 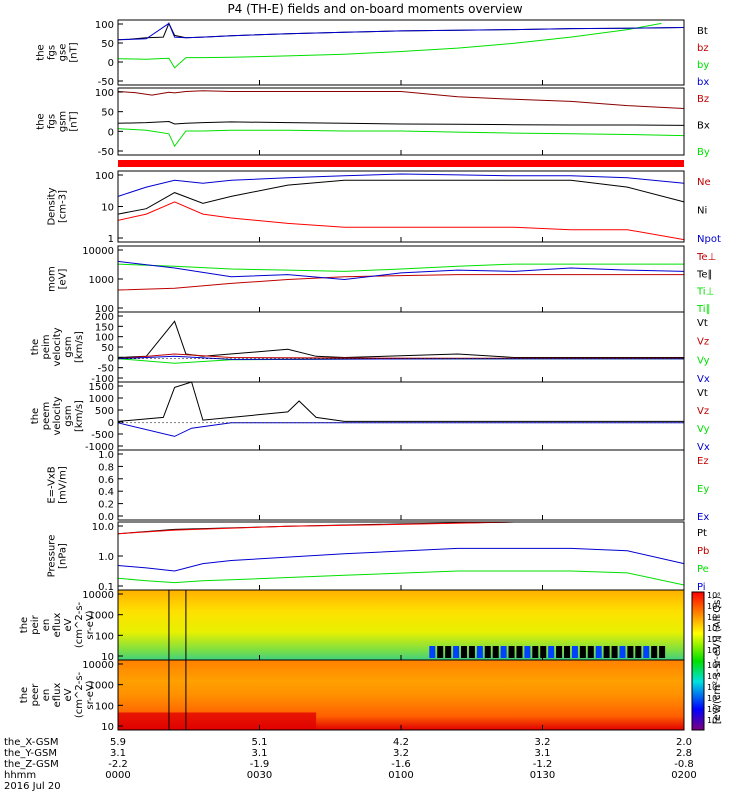 I want to click on ylabel-line: velocity, so click(x=57, y=346).